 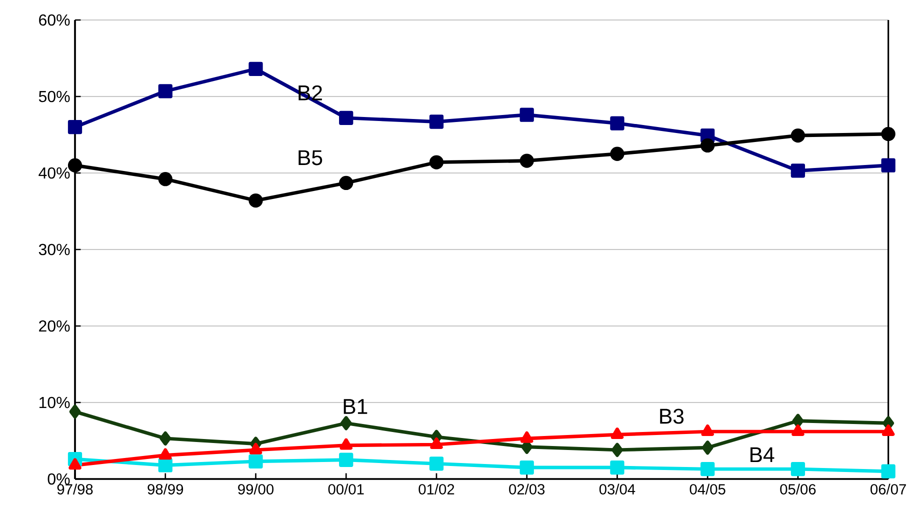 What do you see at coordinates (310, 158) in the screenshot?
I see `series-label: B5` at bounding box center [310, 158].